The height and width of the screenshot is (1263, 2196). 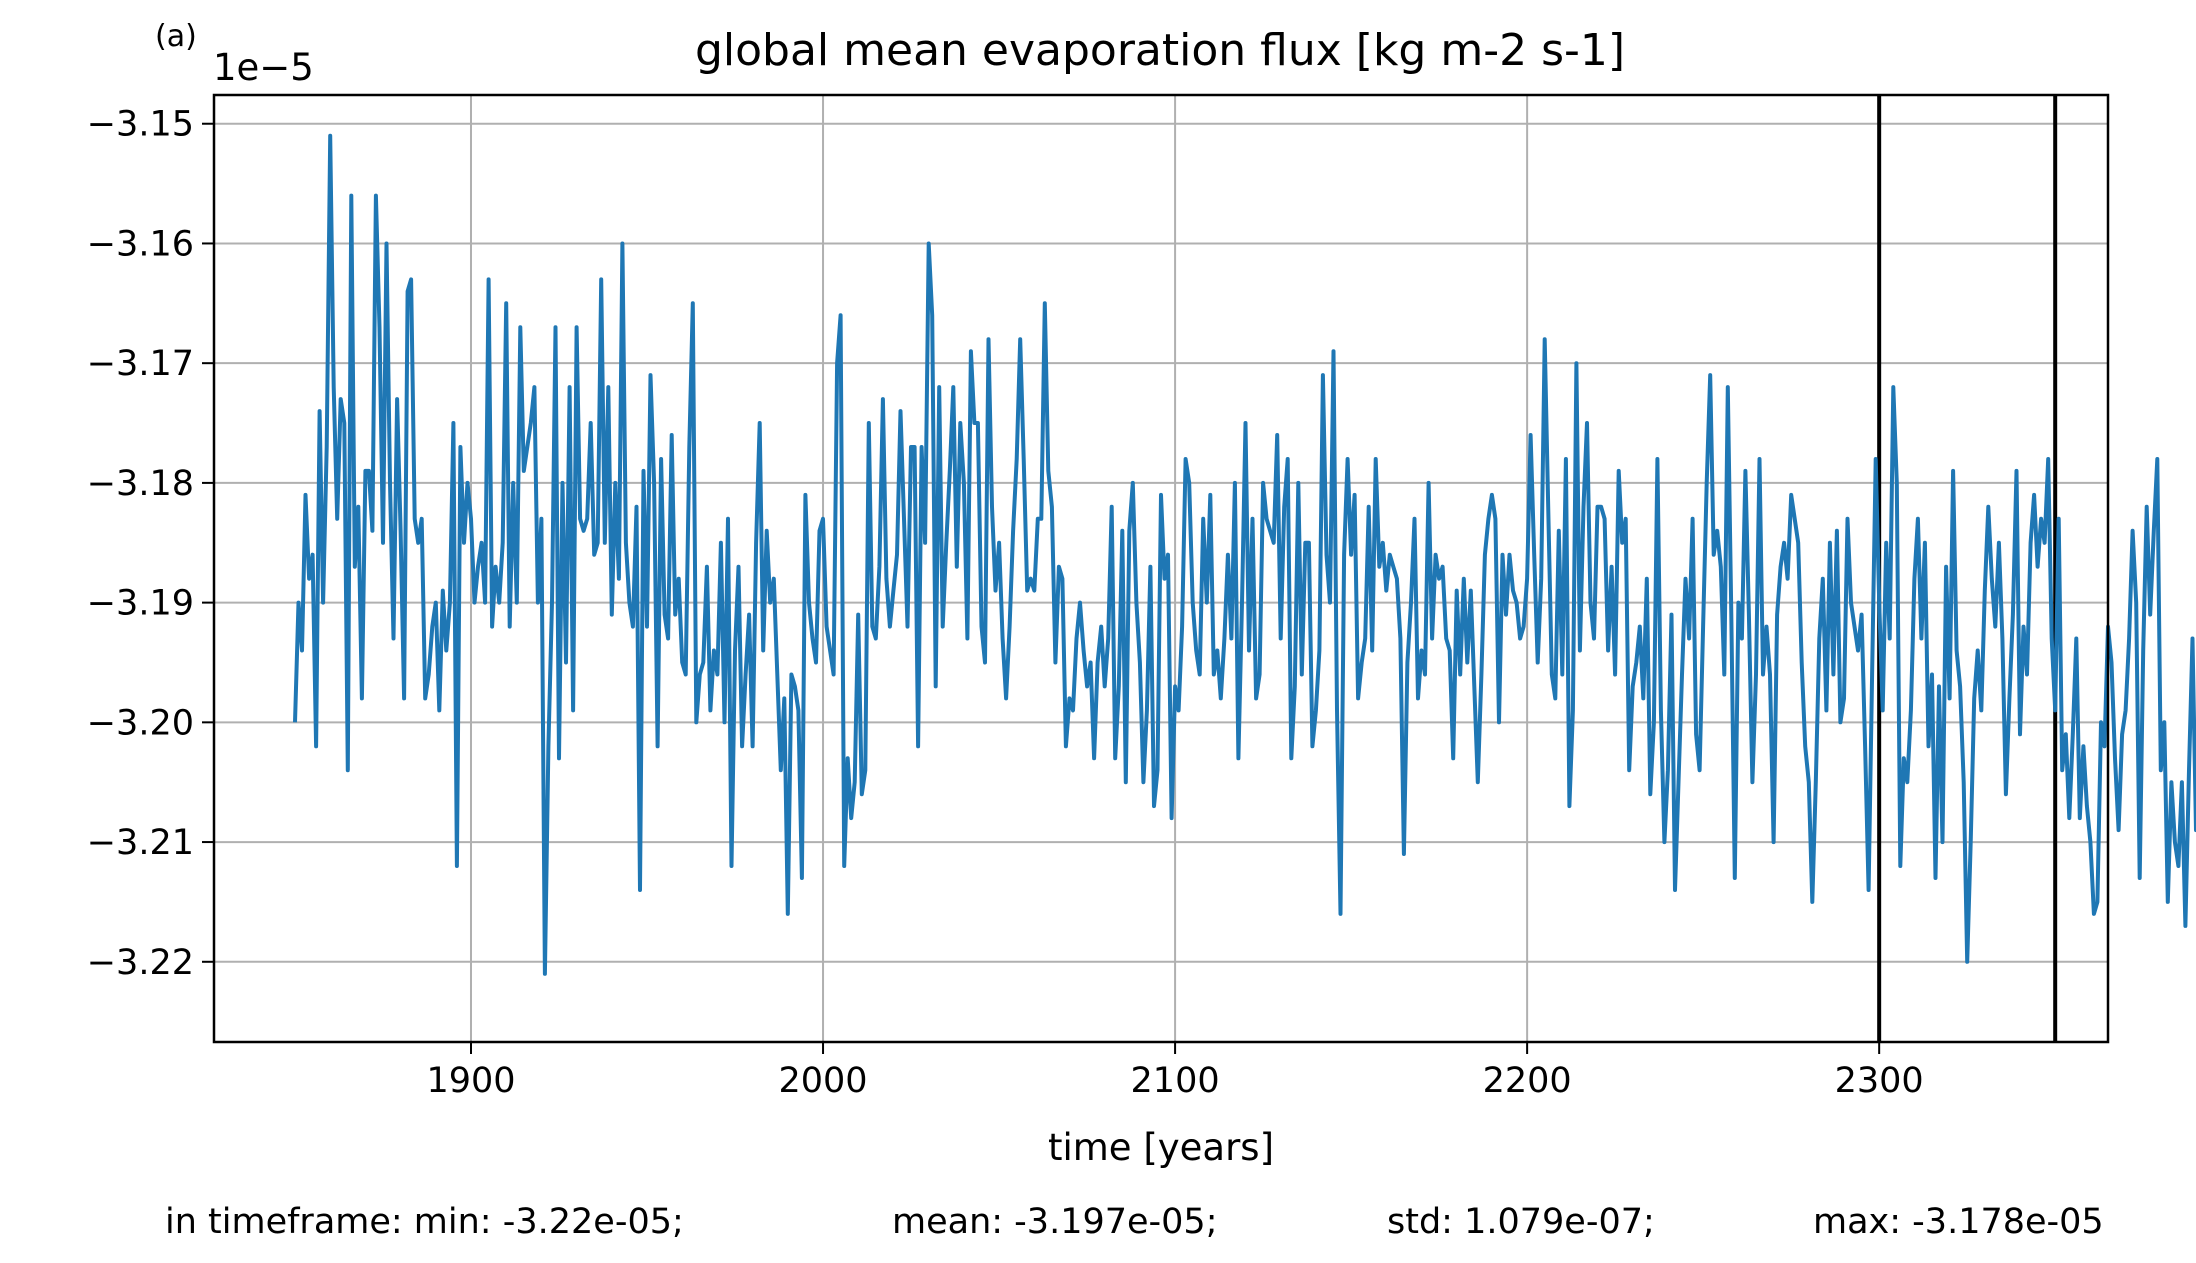 What do you see at coordinates (424, 1222) in the screenshot?
I see `stat-min: in timeframe: min: -3.22e-05;` at bounding box center [424, 1222].